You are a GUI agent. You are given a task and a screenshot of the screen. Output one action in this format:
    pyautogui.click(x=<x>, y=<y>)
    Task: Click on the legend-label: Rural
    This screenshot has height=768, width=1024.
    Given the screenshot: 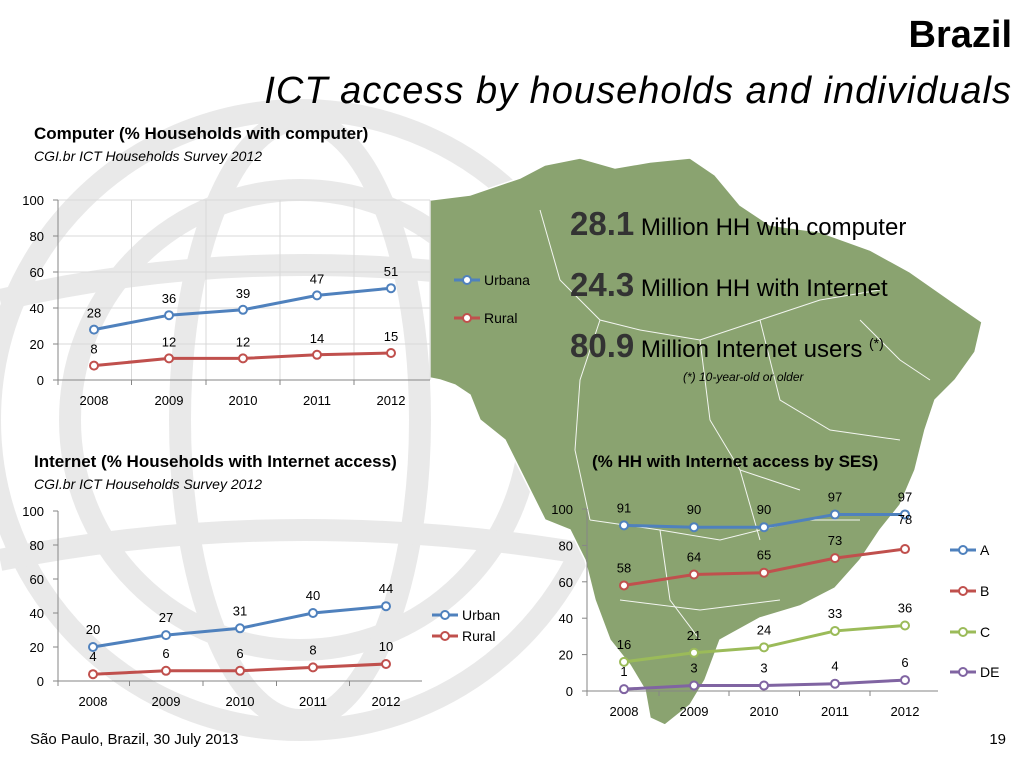 What is the action you would take?
    pyautogui.click(x=500, y=318)
    